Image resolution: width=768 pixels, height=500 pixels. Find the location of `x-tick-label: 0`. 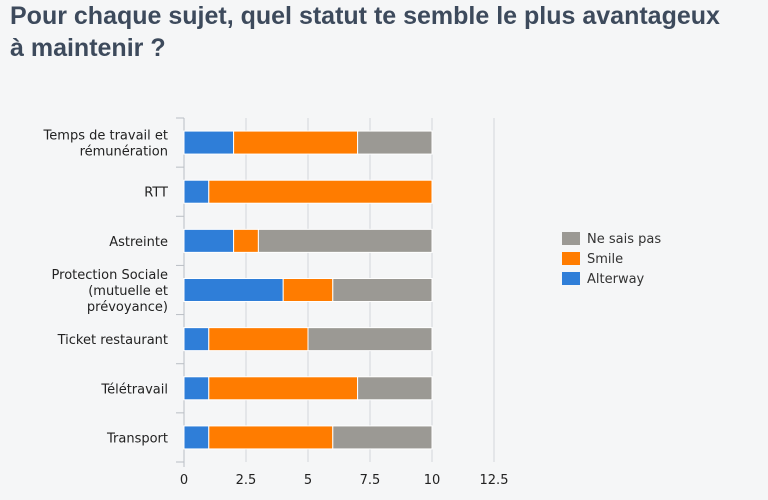

x-tick-label: 0 is located at coordinates (184, 480).